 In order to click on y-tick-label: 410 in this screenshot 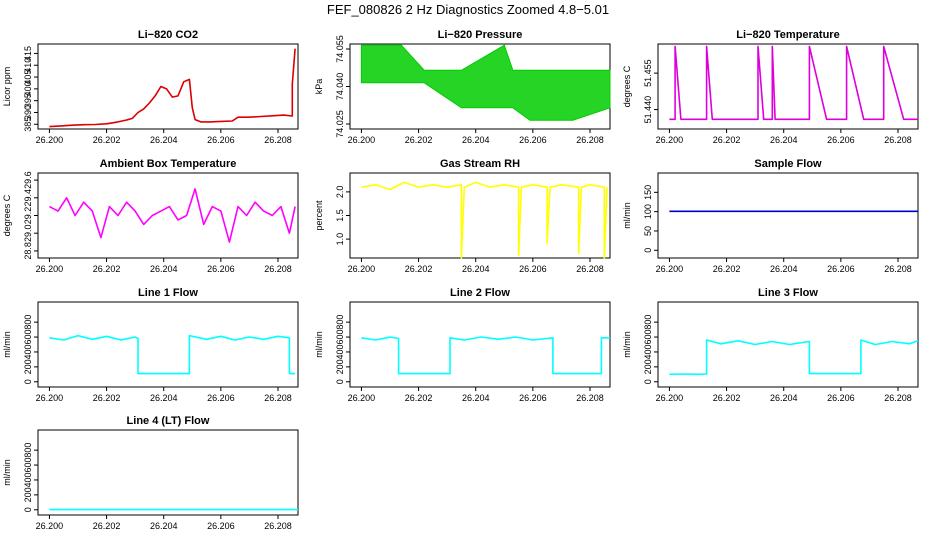, I will do `click(28, 65)`.